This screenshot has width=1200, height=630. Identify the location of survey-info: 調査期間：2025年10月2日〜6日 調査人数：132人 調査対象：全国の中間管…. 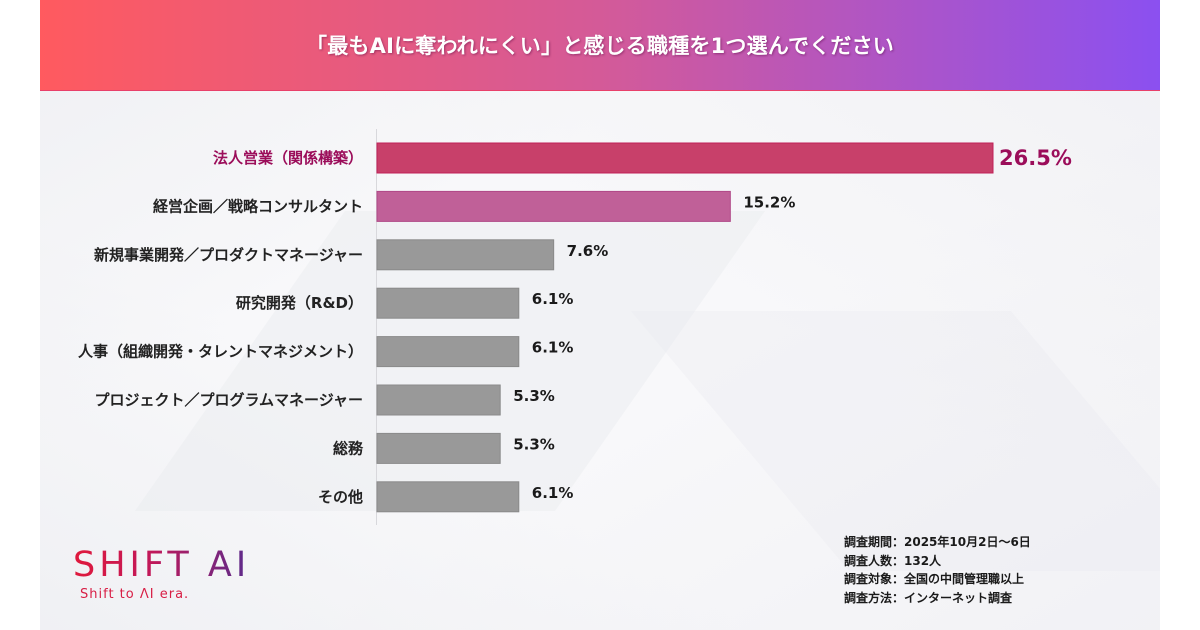
(937, 570).